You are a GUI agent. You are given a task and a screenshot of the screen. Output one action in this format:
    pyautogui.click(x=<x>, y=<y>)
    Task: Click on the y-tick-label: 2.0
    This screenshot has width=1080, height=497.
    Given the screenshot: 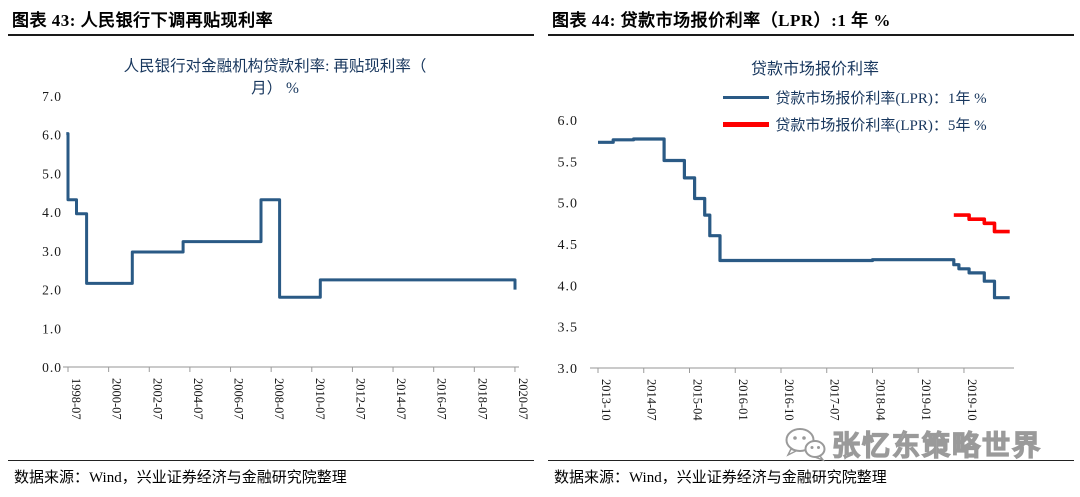 What is the action you would take?
    pyautogui.click(x=52, y=290)
    